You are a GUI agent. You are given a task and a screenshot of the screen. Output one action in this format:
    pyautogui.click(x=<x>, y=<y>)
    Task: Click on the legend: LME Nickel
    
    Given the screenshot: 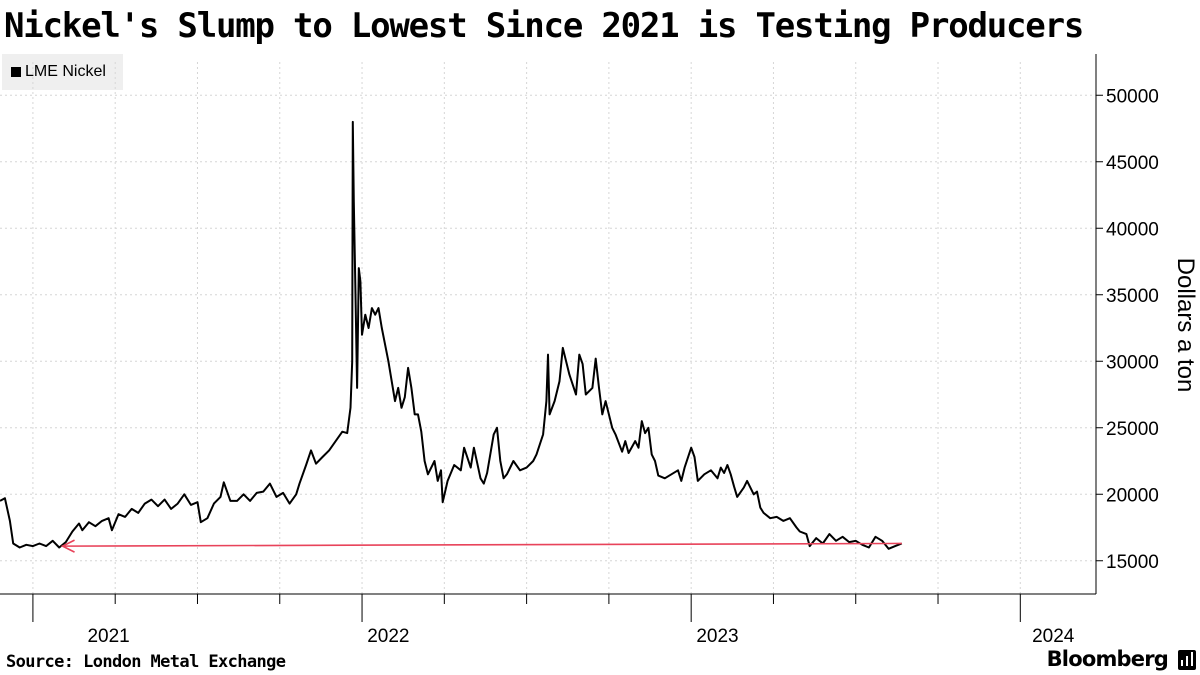 What is the action you would take?
    pyautogui.click(x=62, y=72)
    